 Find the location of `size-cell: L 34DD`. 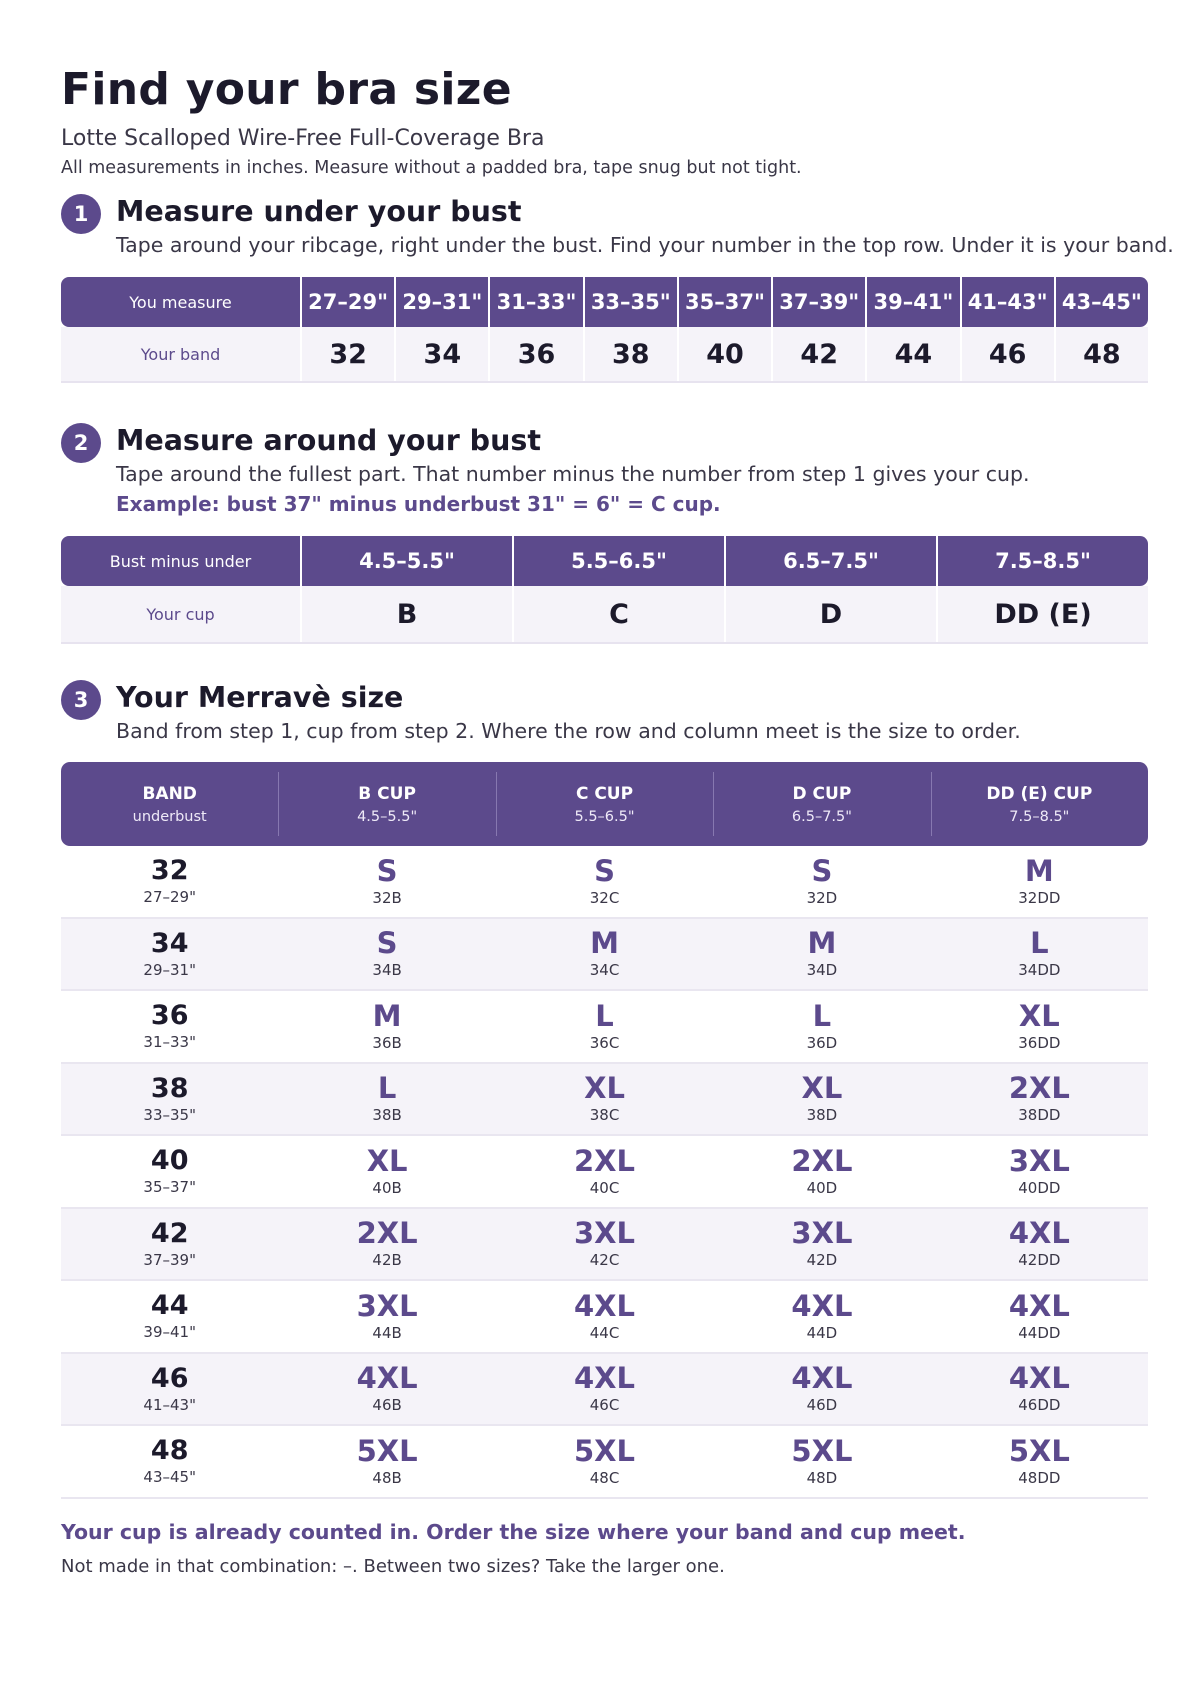

size-cell: L 34DD is located at coordinates (1039, 954).